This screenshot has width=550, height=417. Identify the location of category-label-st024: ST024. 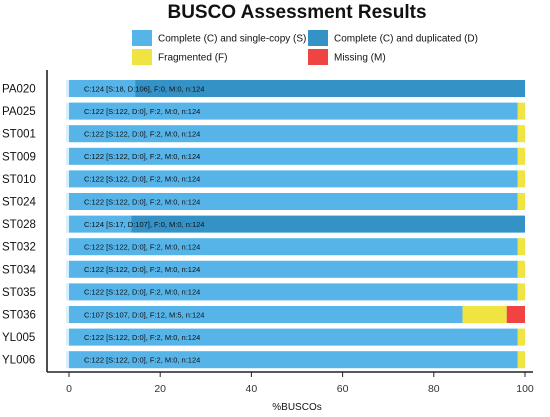
(19, 203).